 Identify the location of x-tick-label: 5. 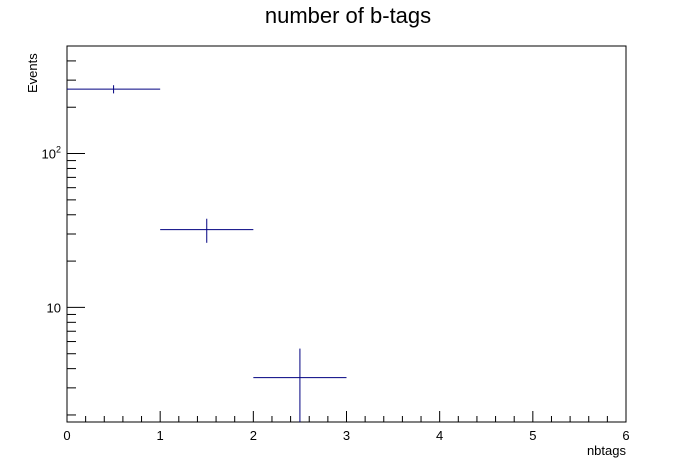
(532, 435).